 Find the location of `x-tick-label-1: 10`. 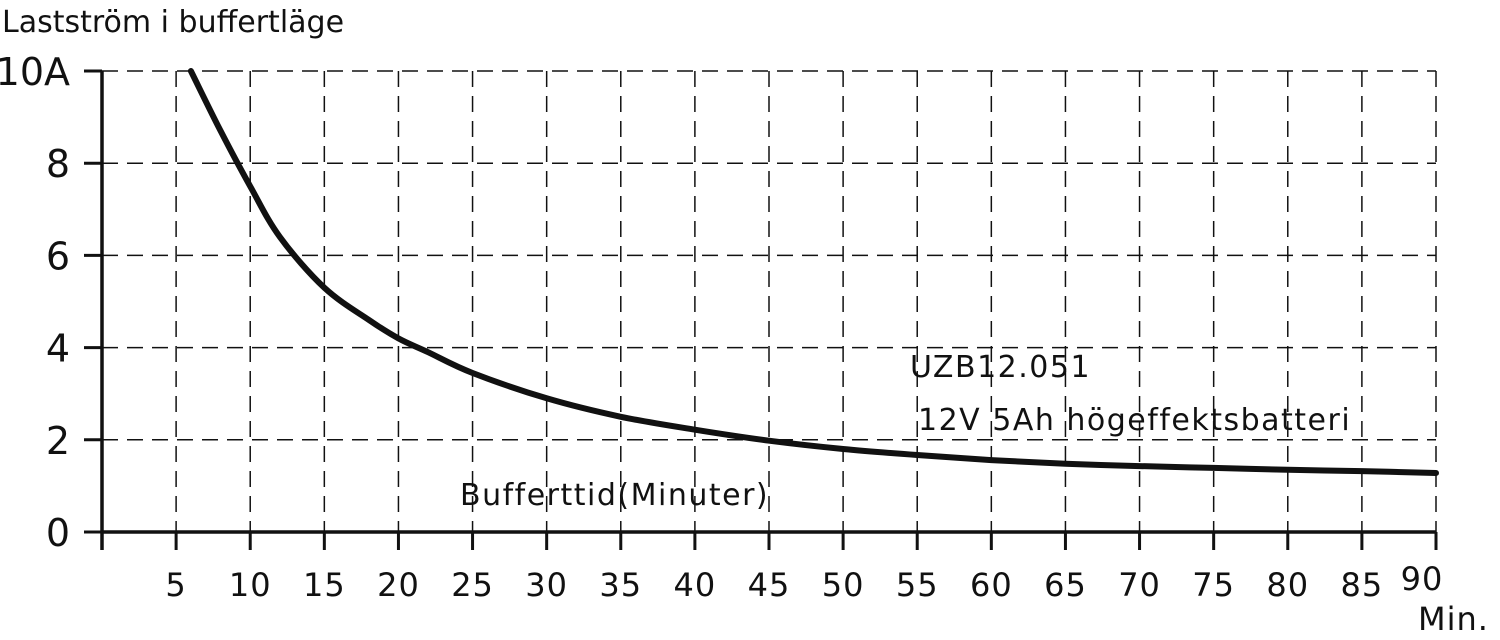

x-tick-label-1: 10 is located at coordinates (250, 585).